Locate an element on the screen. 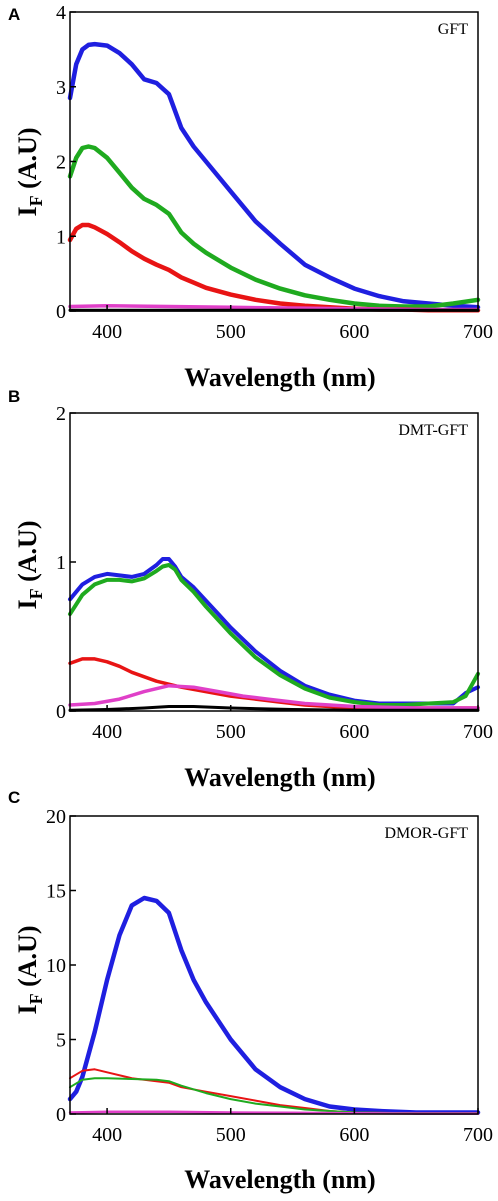 This screenshot has width=498, height=1201. y-tick-label: 15 is located at coordinates (56, 892).